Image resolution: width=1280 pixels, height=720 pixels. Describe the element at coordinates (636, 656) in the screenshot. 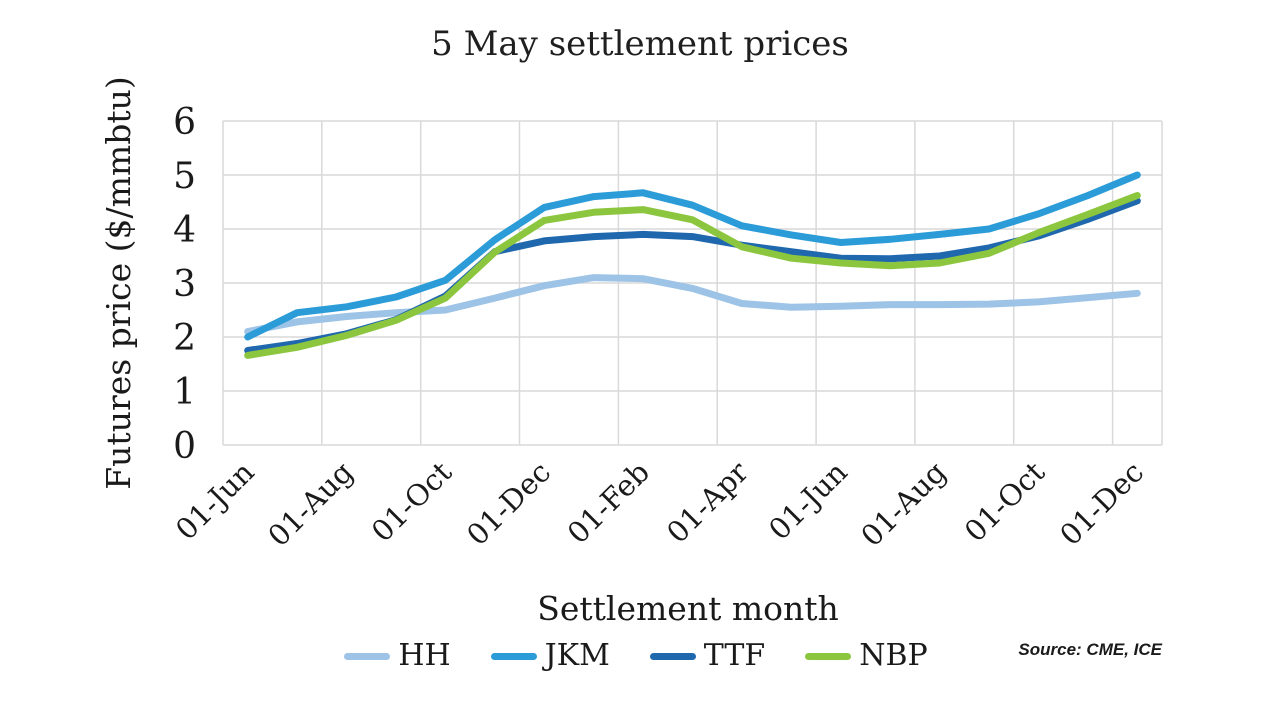

I see `chart-legend: HH JKM TTF NBP` at that location.